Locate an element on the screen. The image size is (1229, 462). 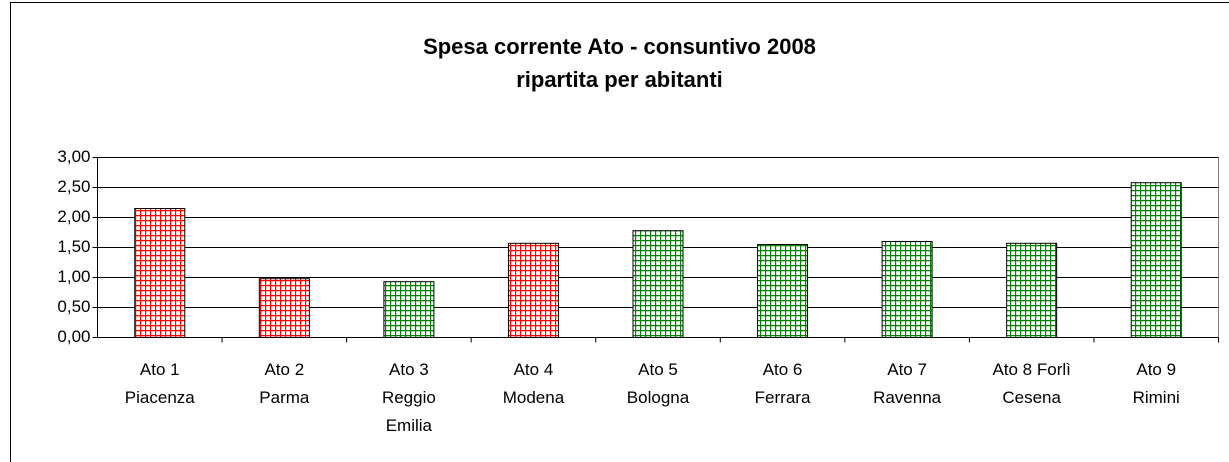
x-tick-label: Ato 9 Rimini is located at coordinates (1156, 383).